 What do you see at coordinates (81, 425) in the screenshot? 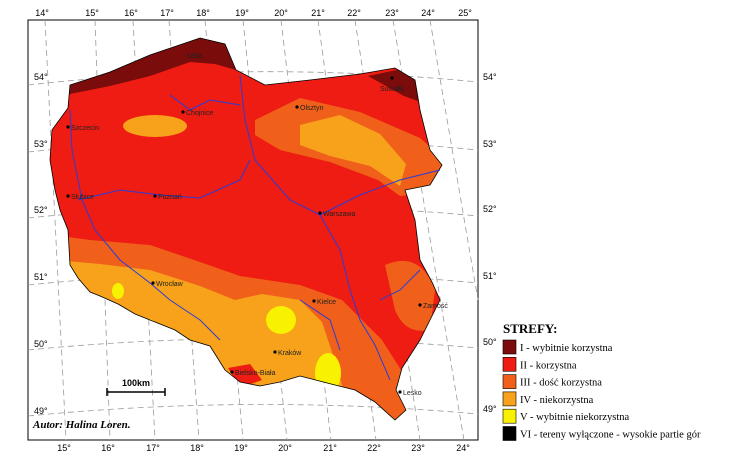
I see `author: Autor: Halina Loren.` at bounding box center [81, 425].